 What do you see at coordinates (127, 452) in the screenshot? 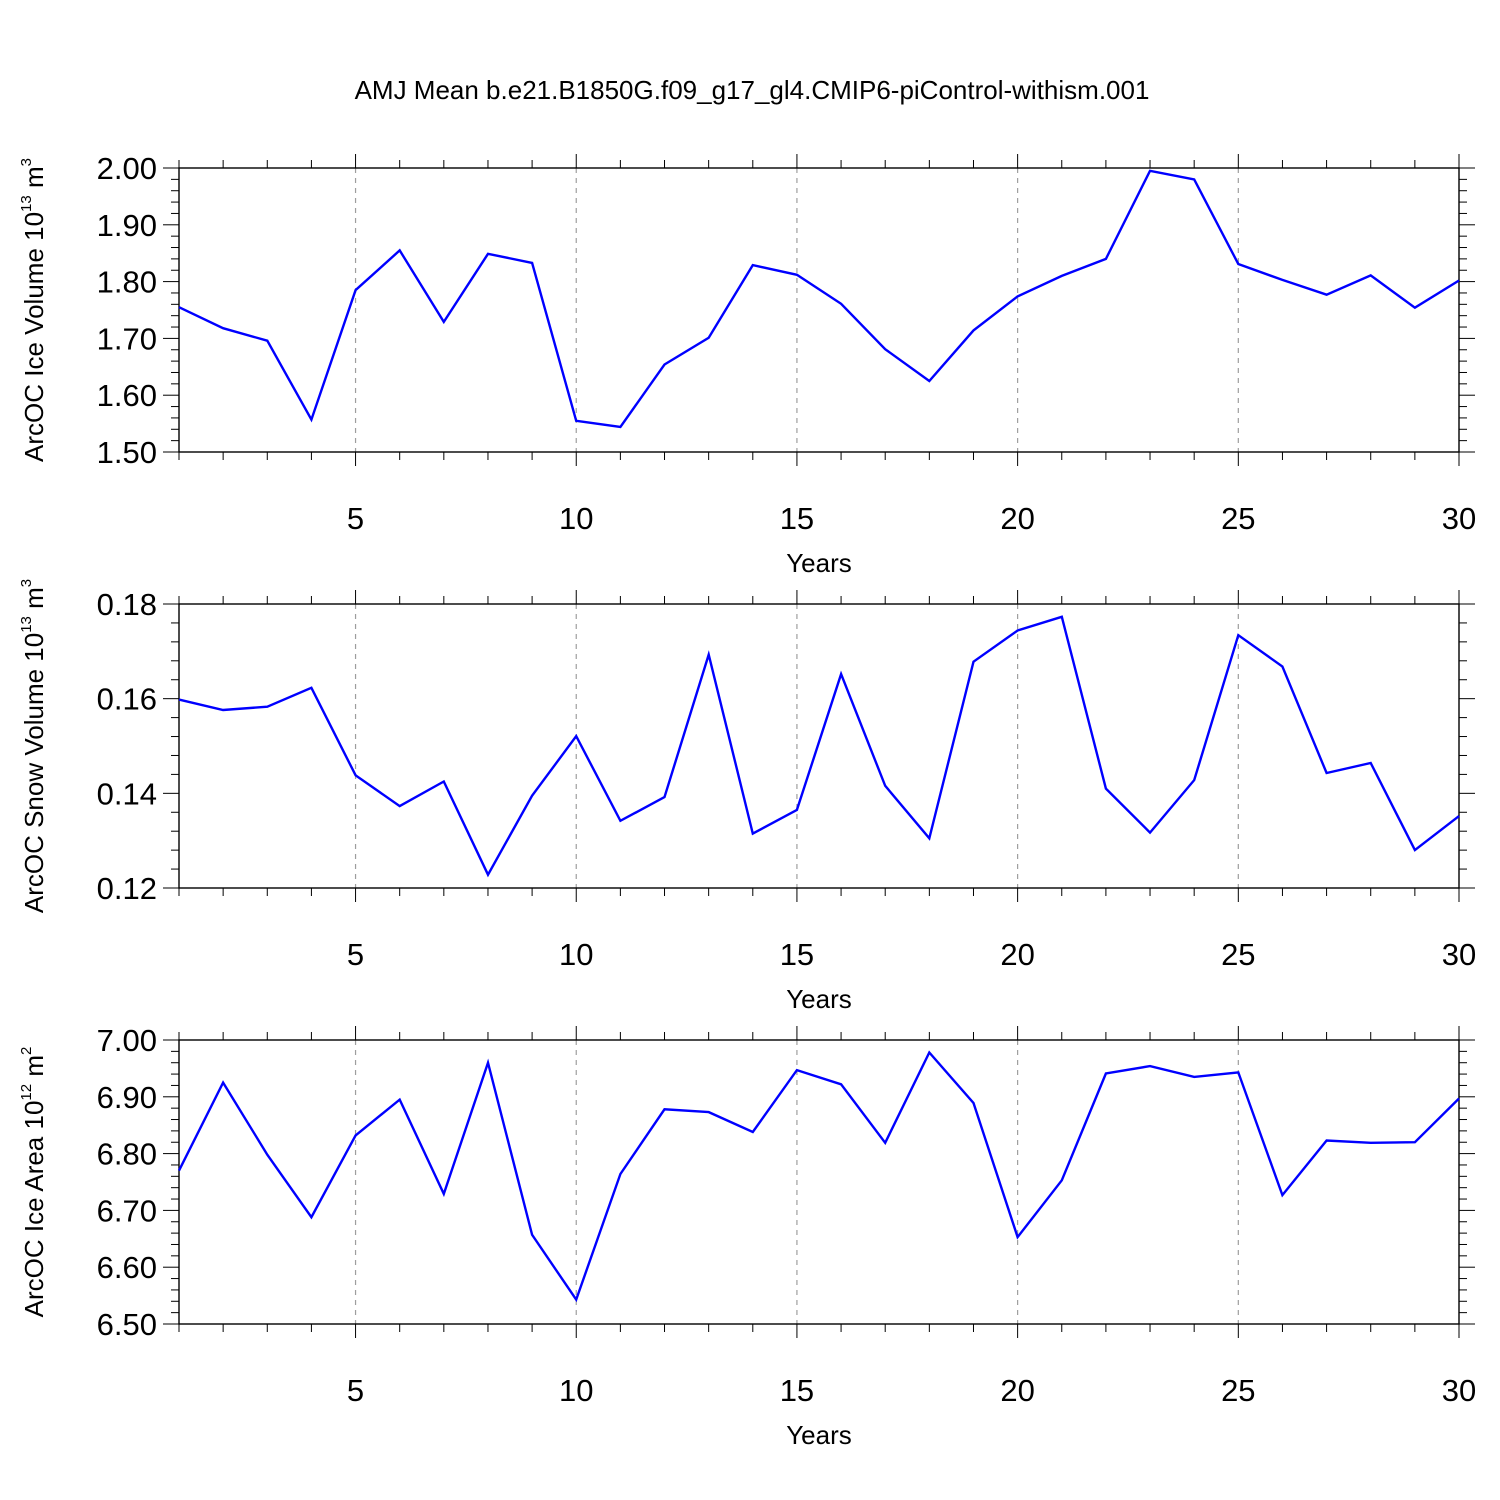
I see `y-tick-label: 1.50` at bounding box center [127, 452].